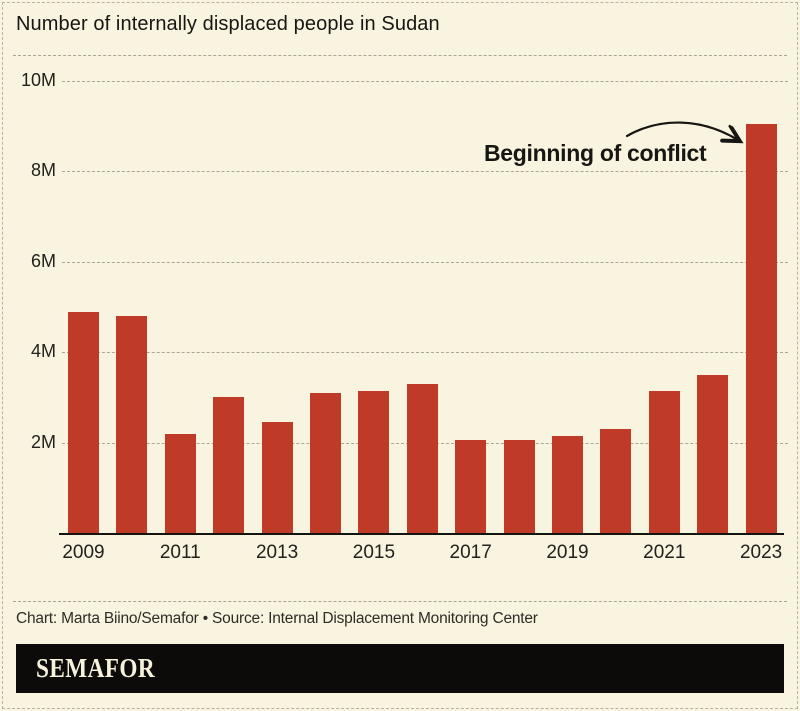  I want to click on bar-2017, so click(471, 486).